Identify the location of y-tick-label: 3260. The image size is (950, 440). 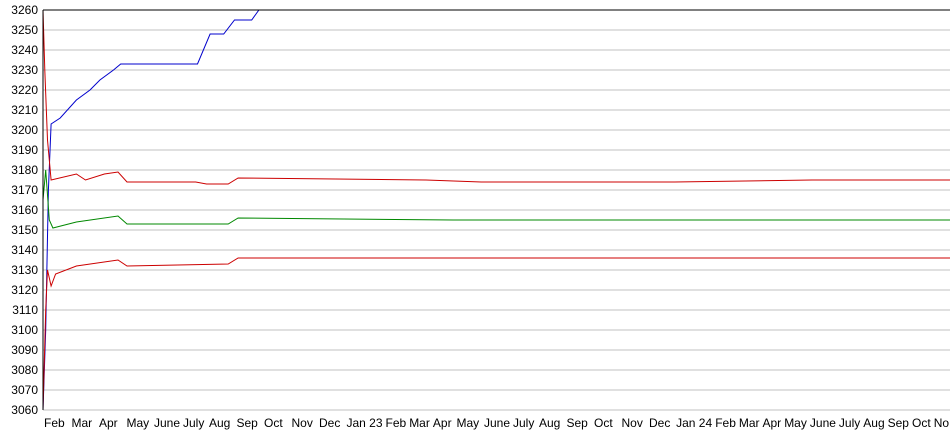
(24, 10).